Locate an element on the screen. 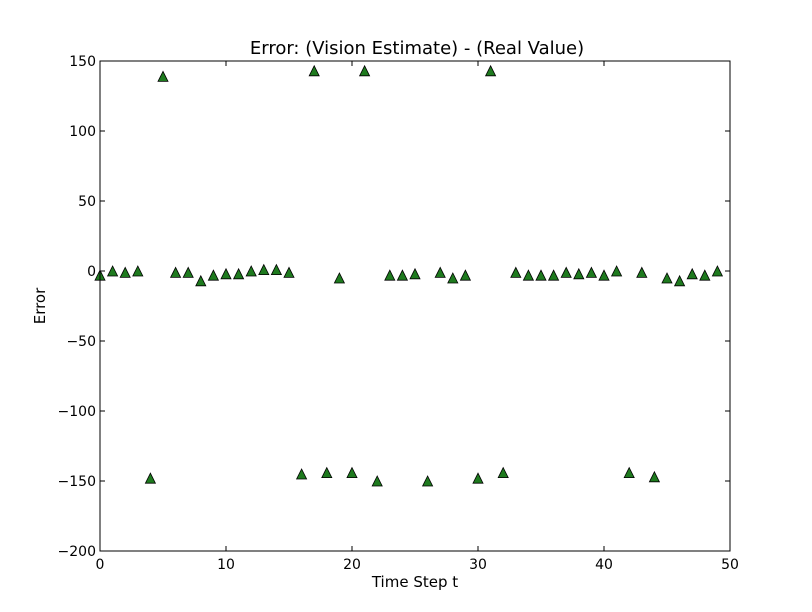  y-tick-label: −150 is located at coordinates (77, 482).